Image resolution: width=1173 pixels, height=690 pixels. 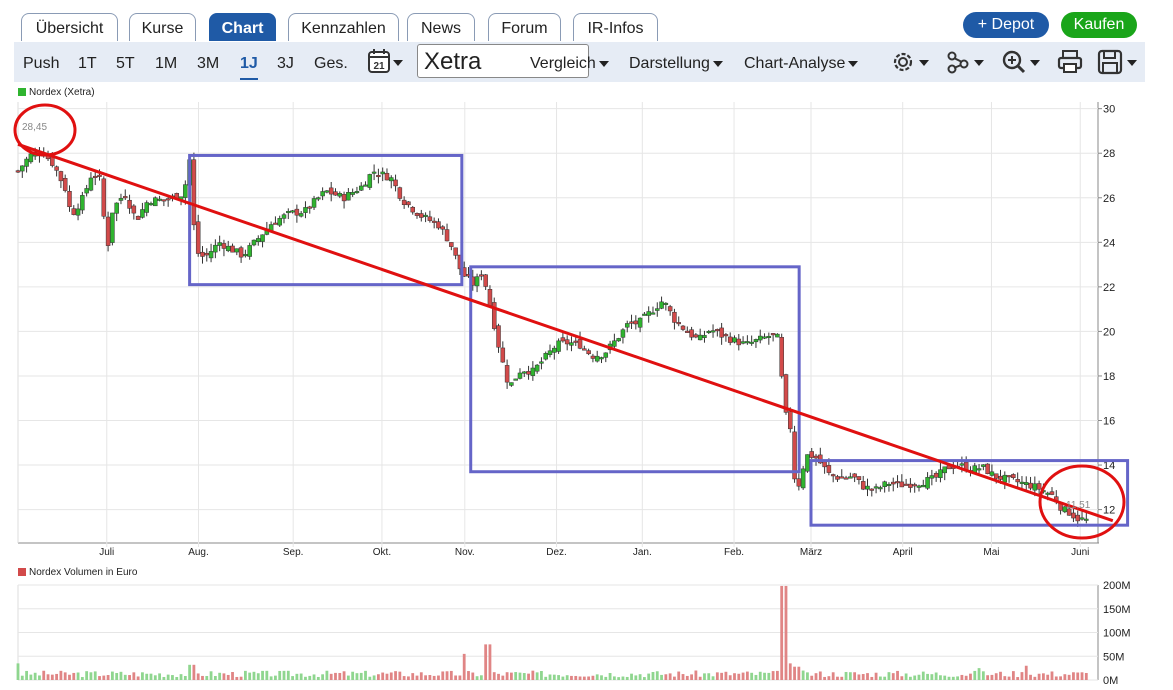 What do you see at coordinates (563, 63) in the screenshot?
I see `compare-menu-label: Vergleich` at bounding box center [563, 63].